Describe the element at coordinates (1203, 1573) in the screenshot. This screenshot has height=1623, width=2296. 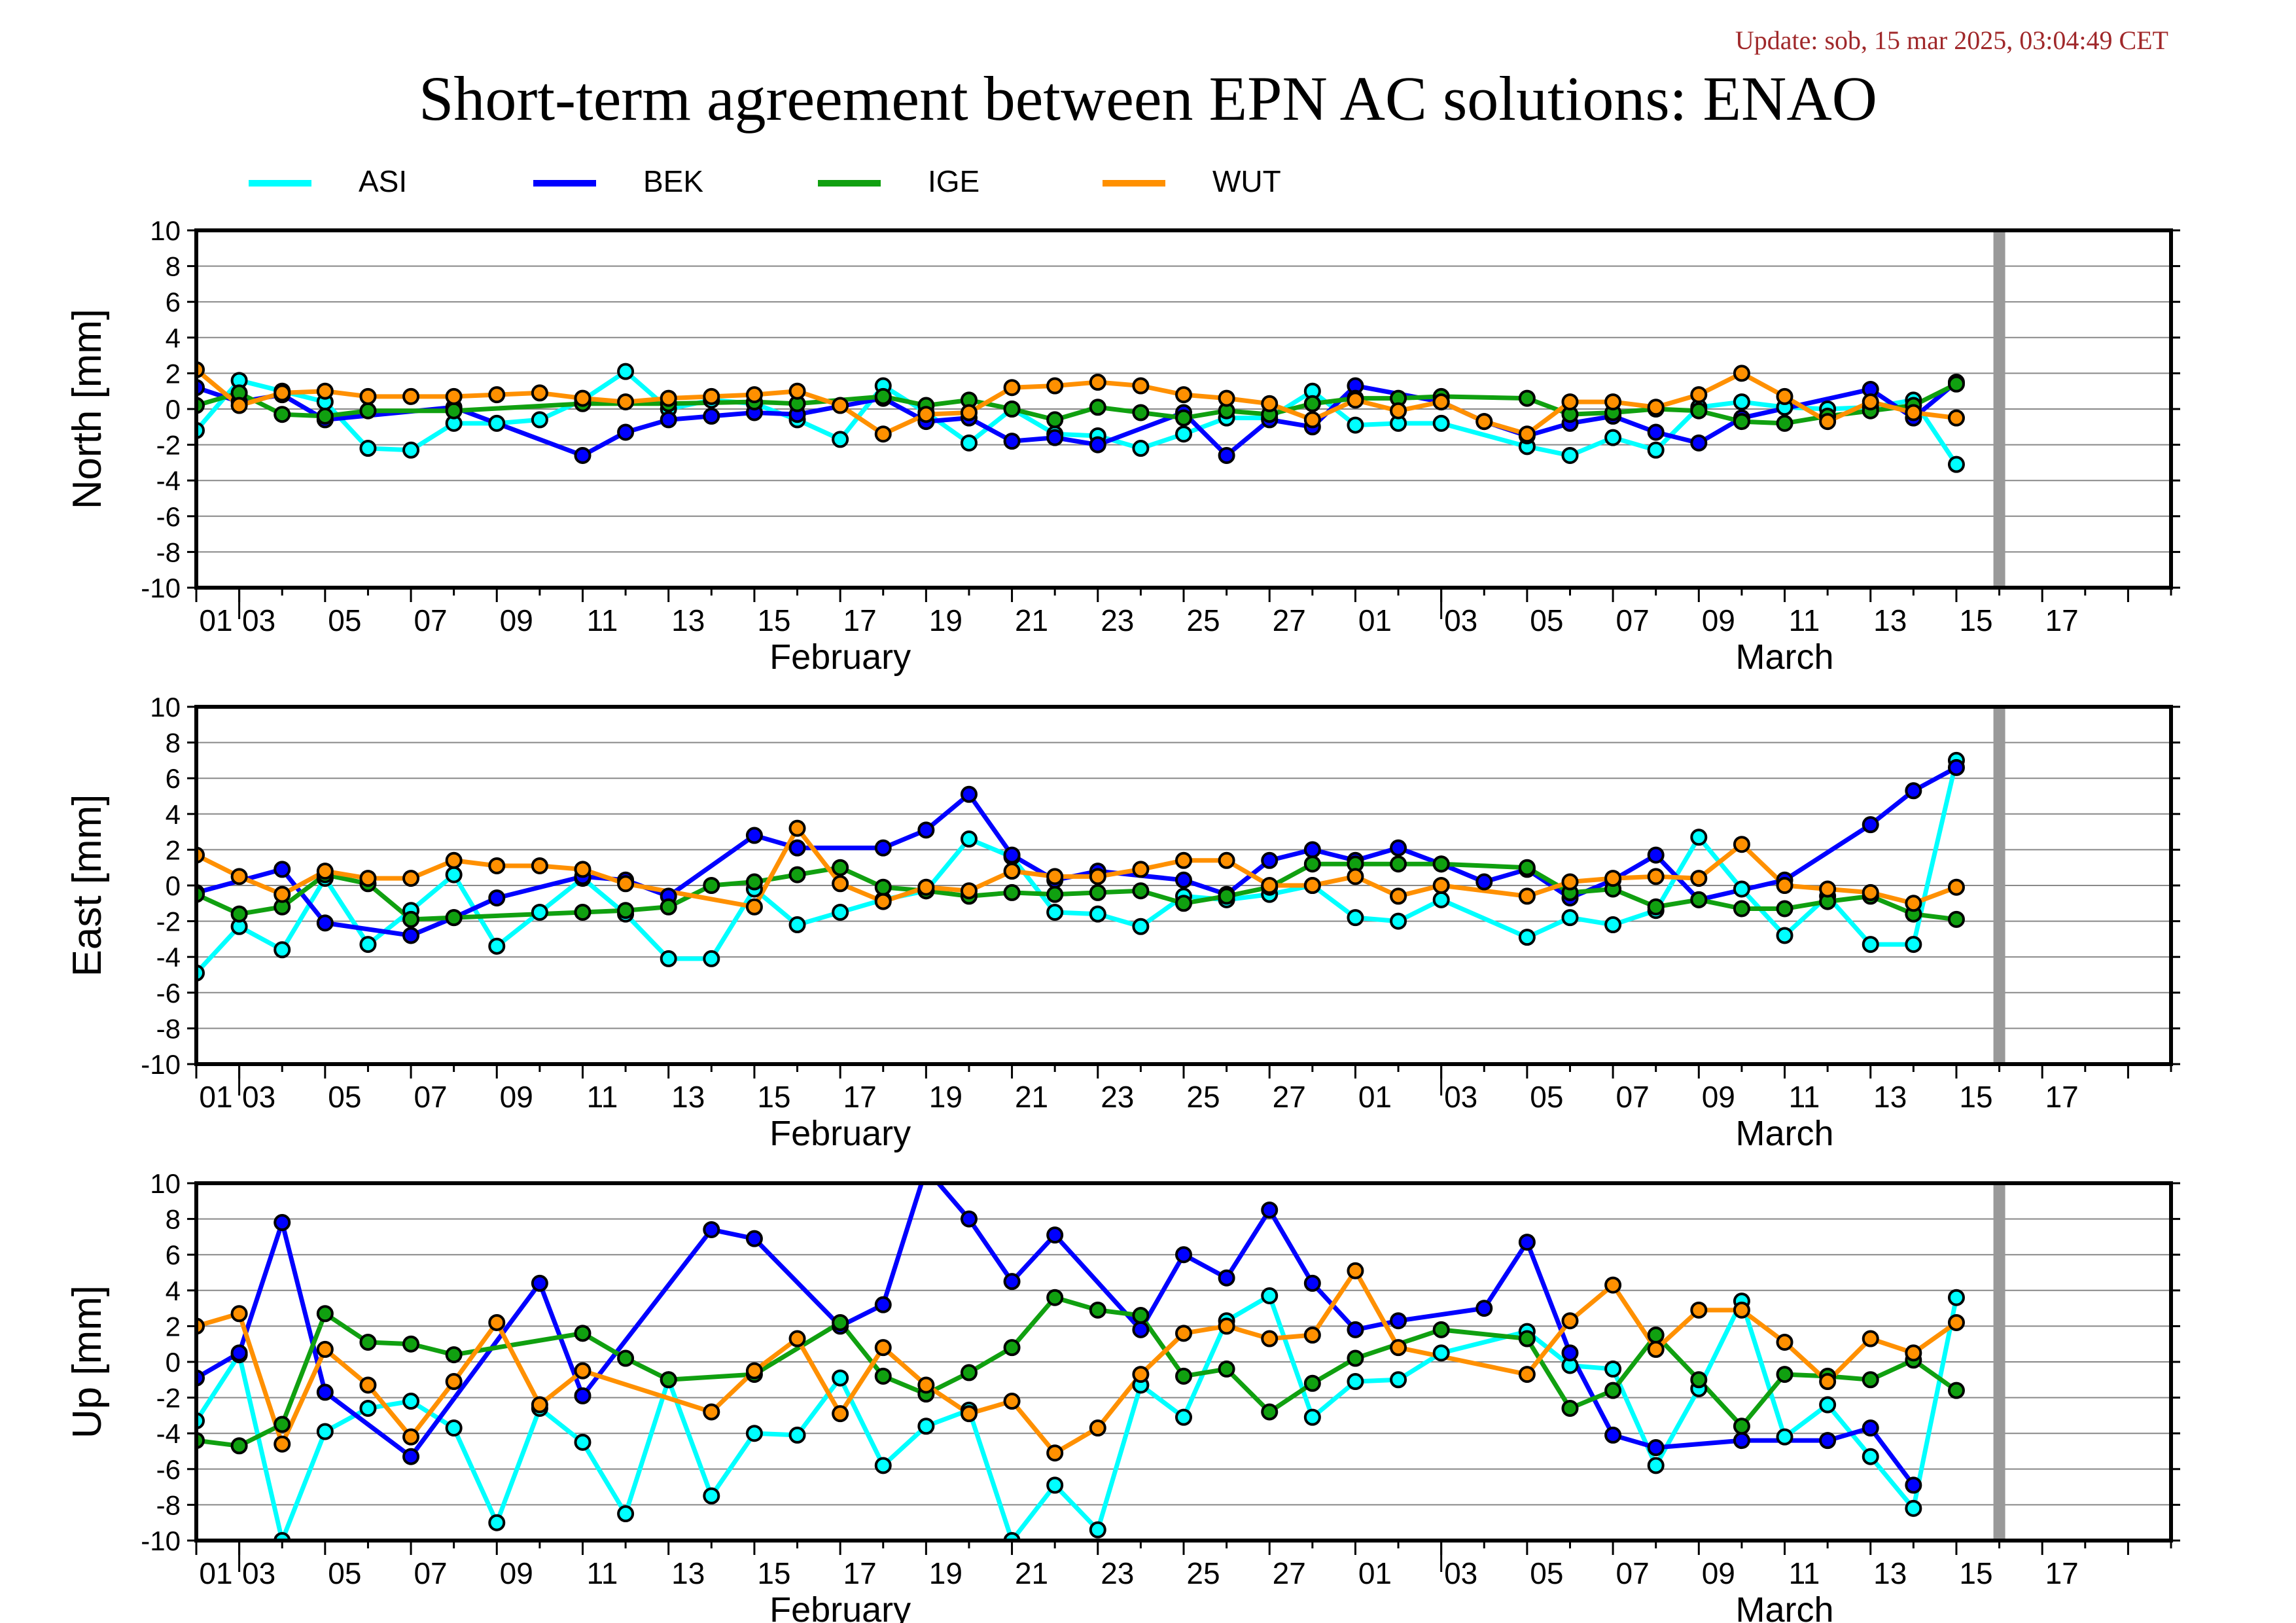
I see `x-tick-label: 25` at that location.